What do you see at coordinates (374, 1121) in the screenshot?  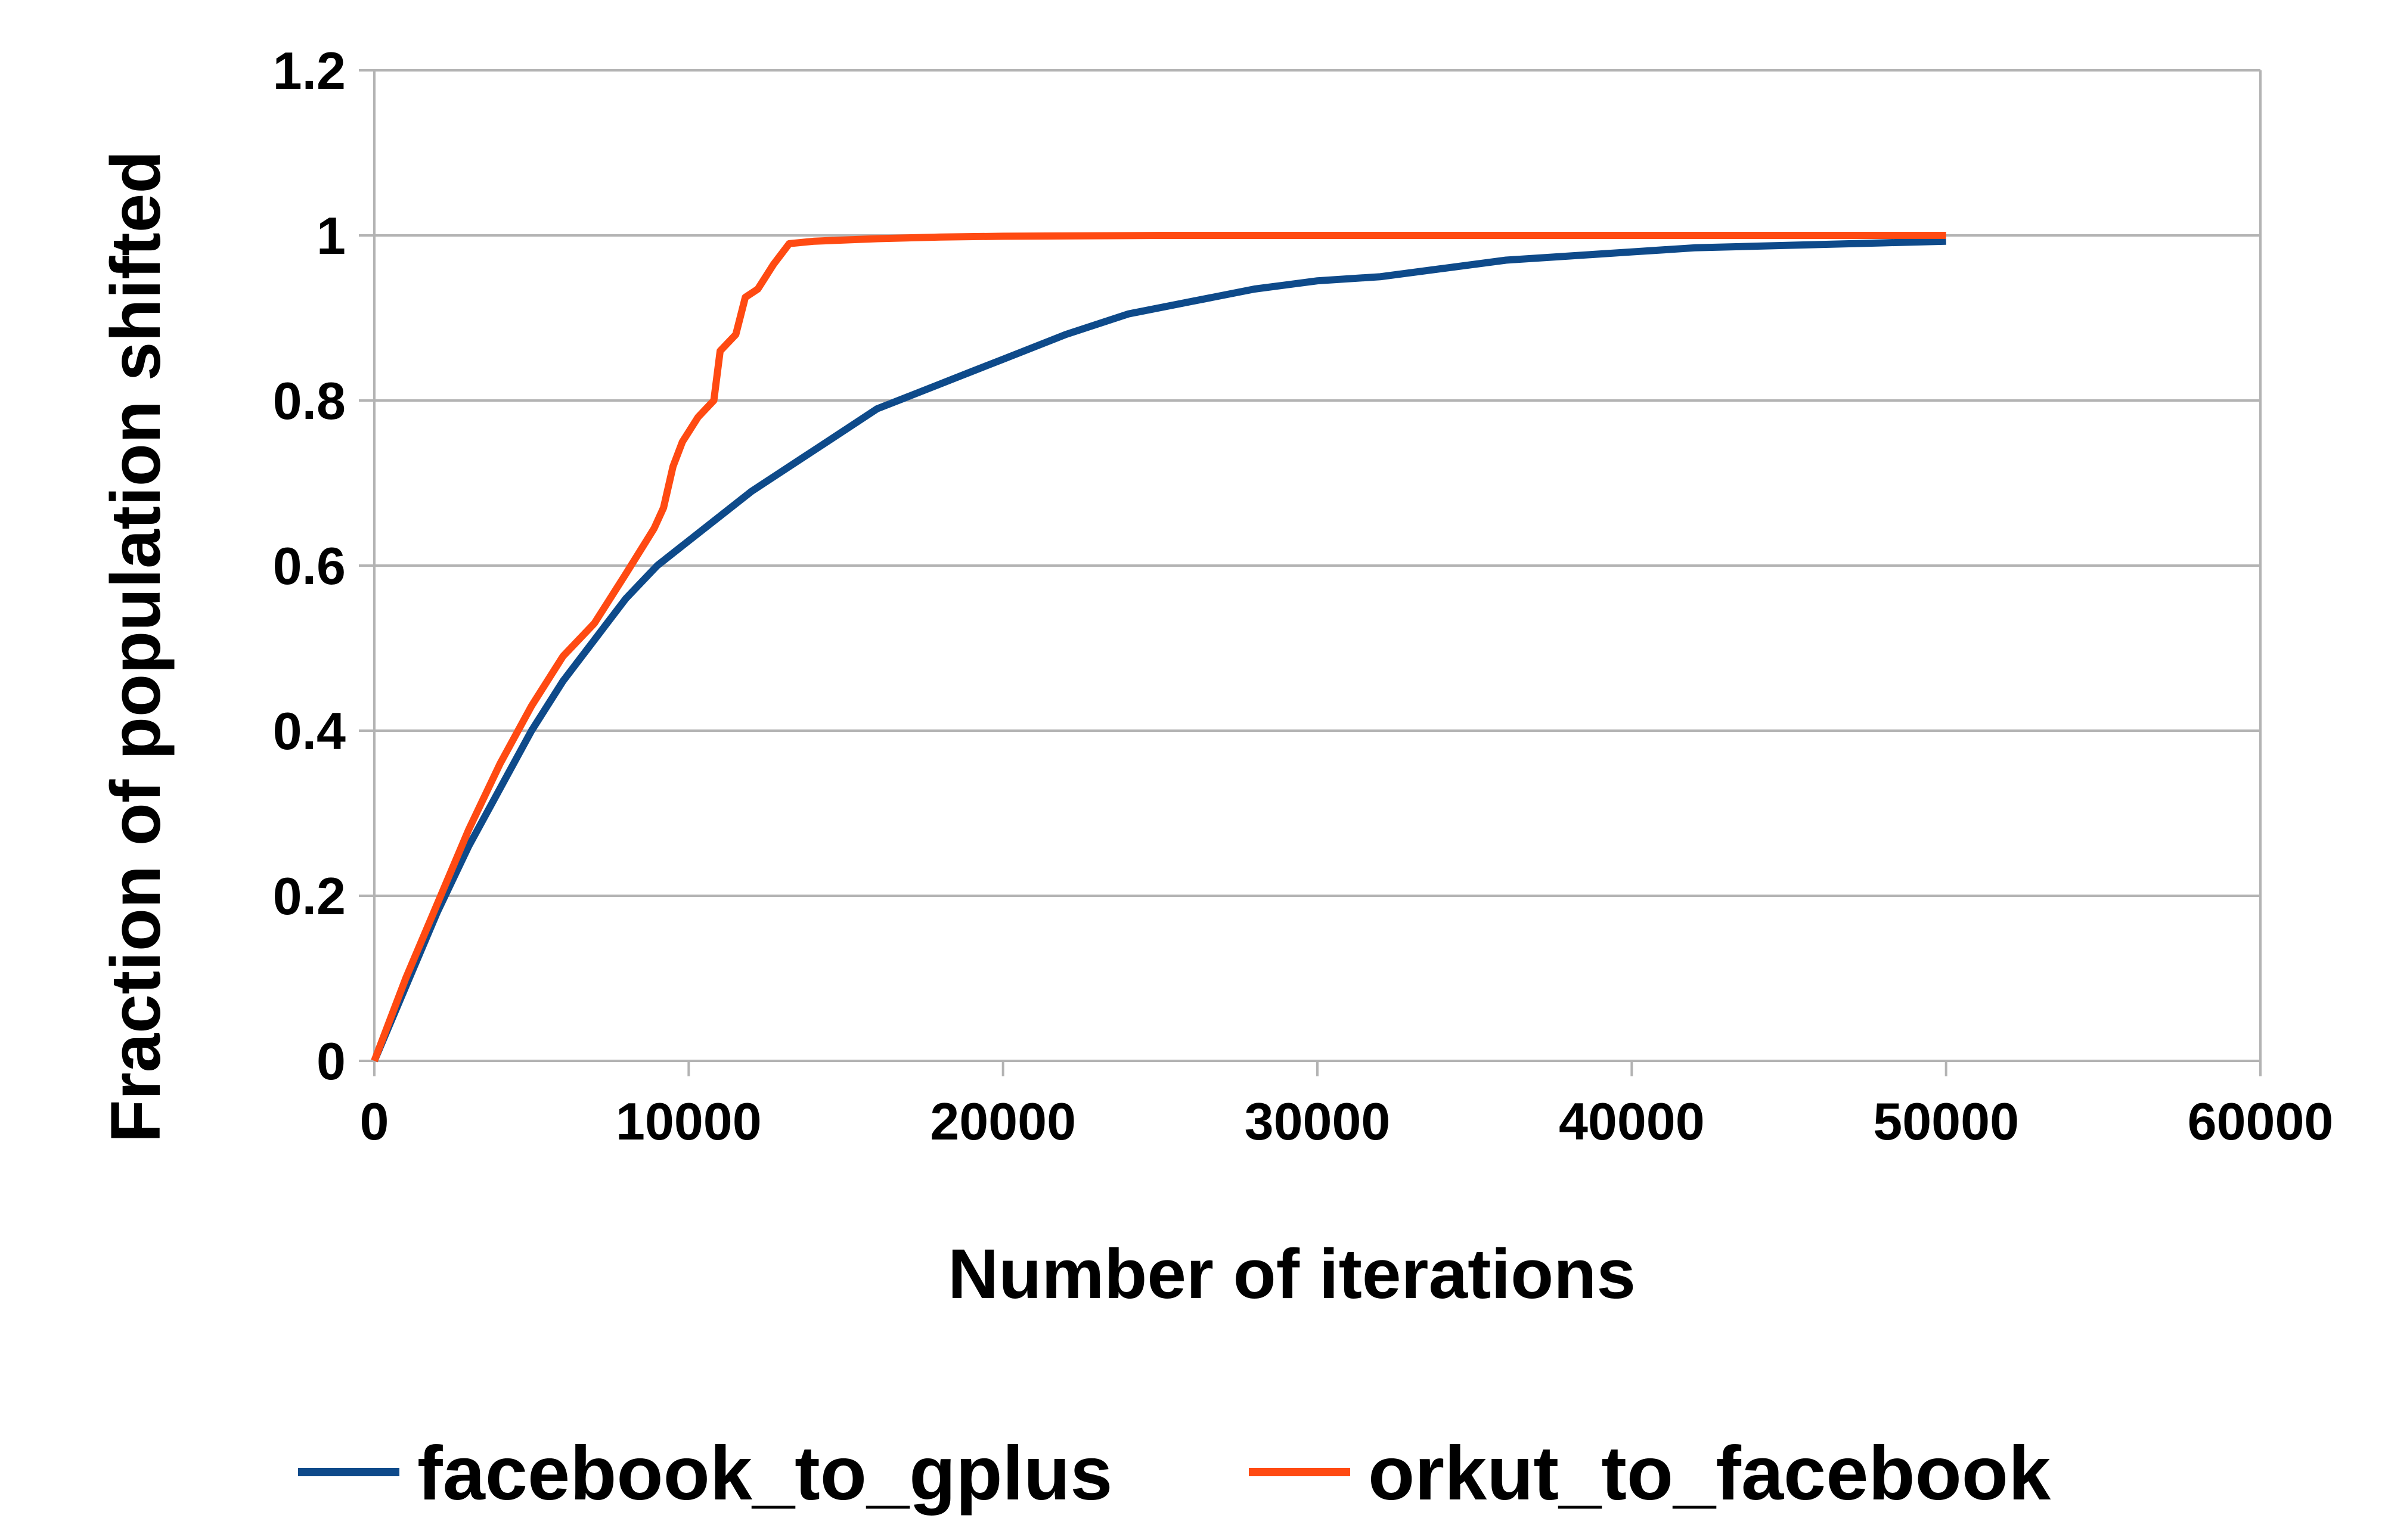 I see `x-tick-label: 0` at bounding box center [374, 1121].